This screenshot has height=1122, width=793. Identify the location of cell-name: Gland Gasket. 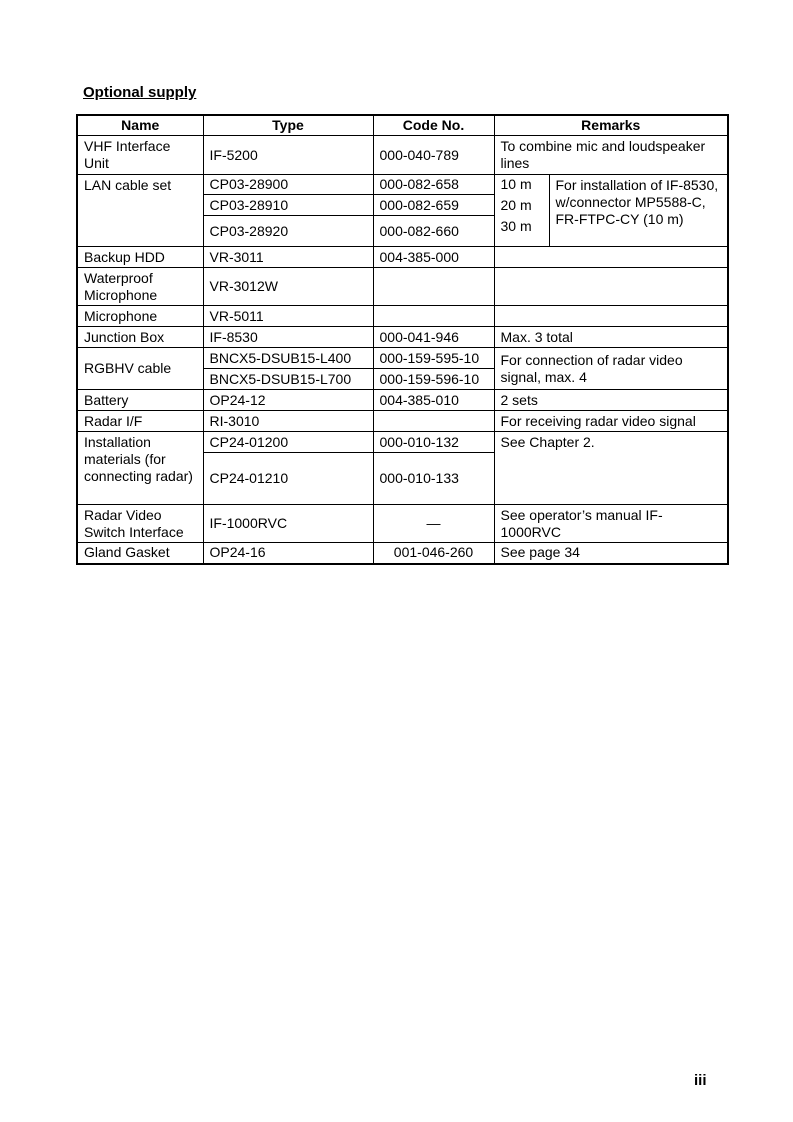
(140, 553).